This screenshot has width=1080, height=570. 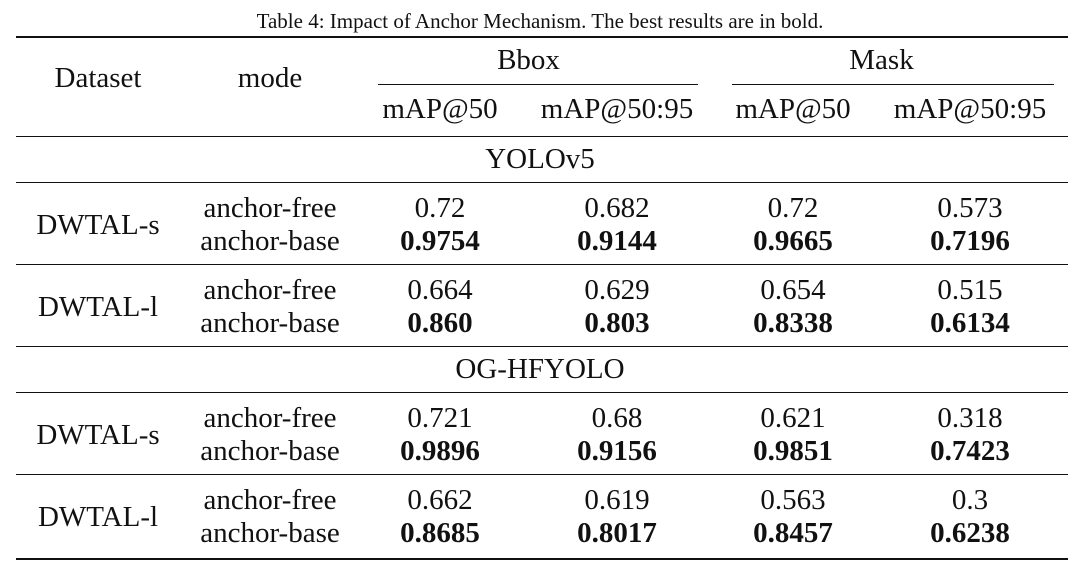 What do you see at coordinates (617, 290) in the screenshot?
I see `metric-value: 0.629` at bounding box center [617, 290].